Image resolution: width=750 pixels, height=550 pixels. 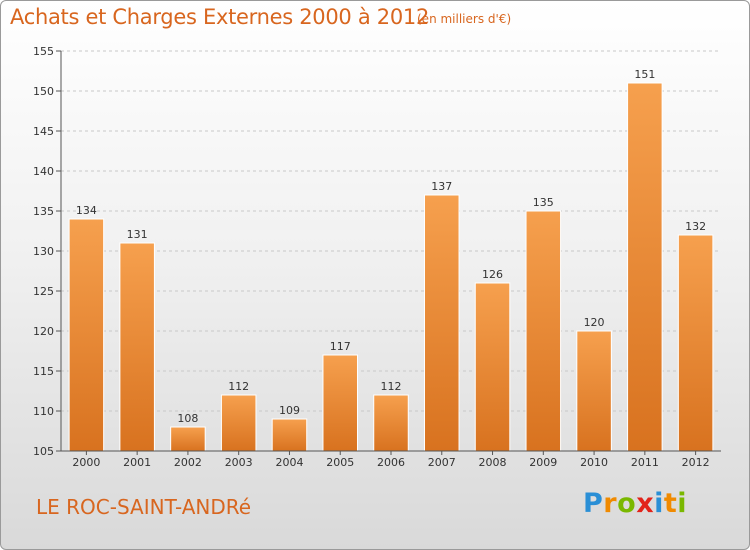 I want to click on bar-2001, so click(x=137, y=347).